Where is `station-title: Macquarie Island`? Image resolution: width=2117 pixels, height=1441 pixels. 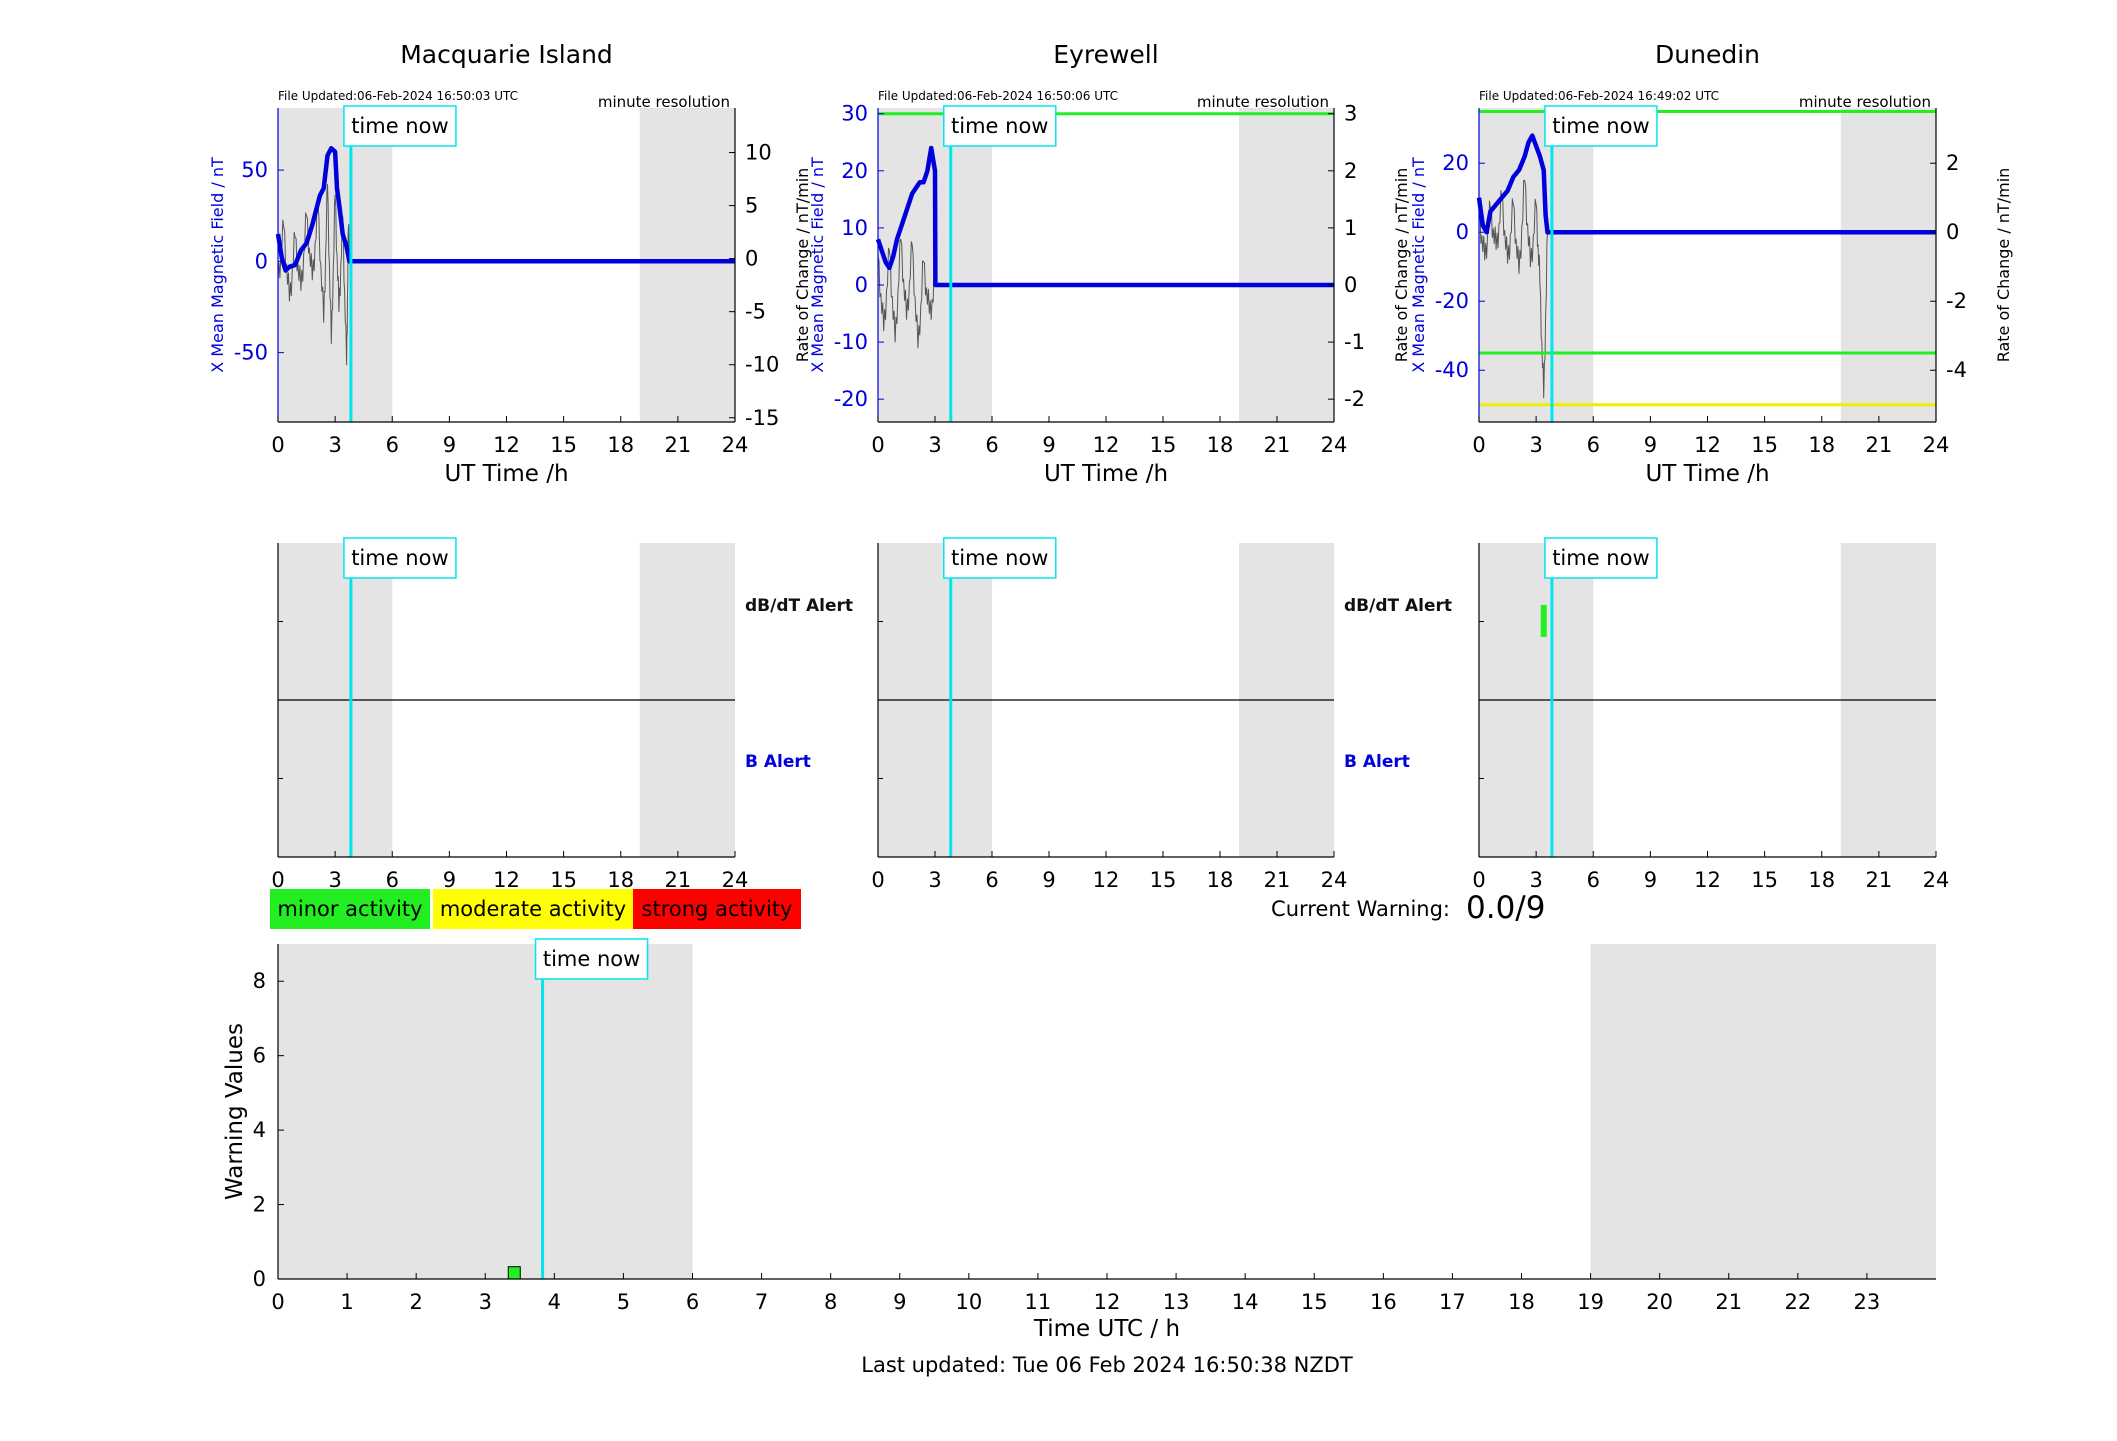 station-title: Macquarie Island is located at coordinates (506, 54).